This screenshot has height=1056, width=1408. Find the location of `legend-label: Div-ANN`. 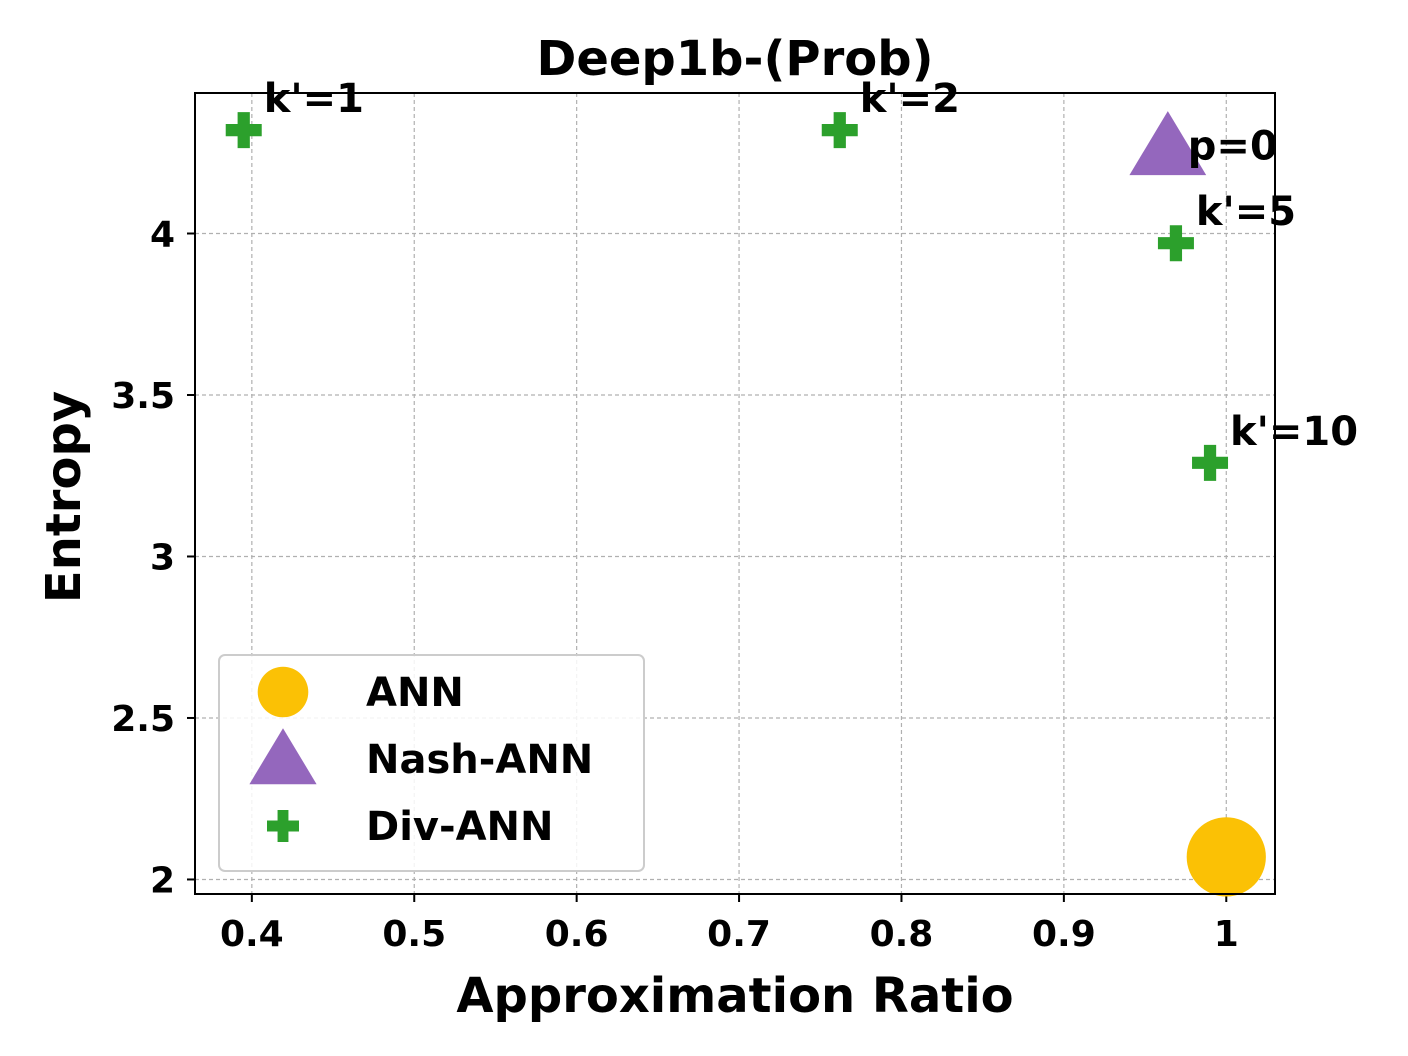

legend-label: Div-ANN is located at coordinates (460, 827).